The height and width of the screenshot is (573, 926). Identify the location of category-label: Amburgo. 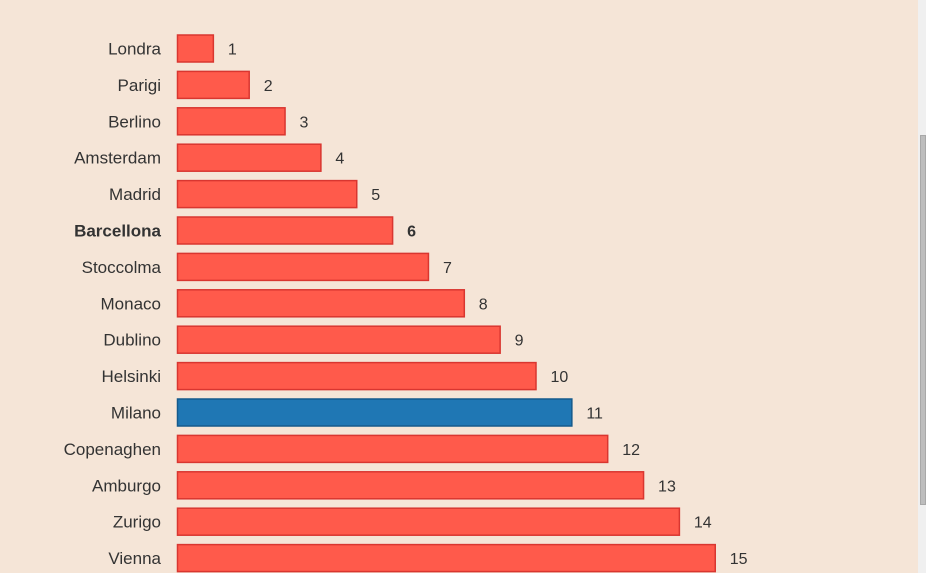
(126, 485).